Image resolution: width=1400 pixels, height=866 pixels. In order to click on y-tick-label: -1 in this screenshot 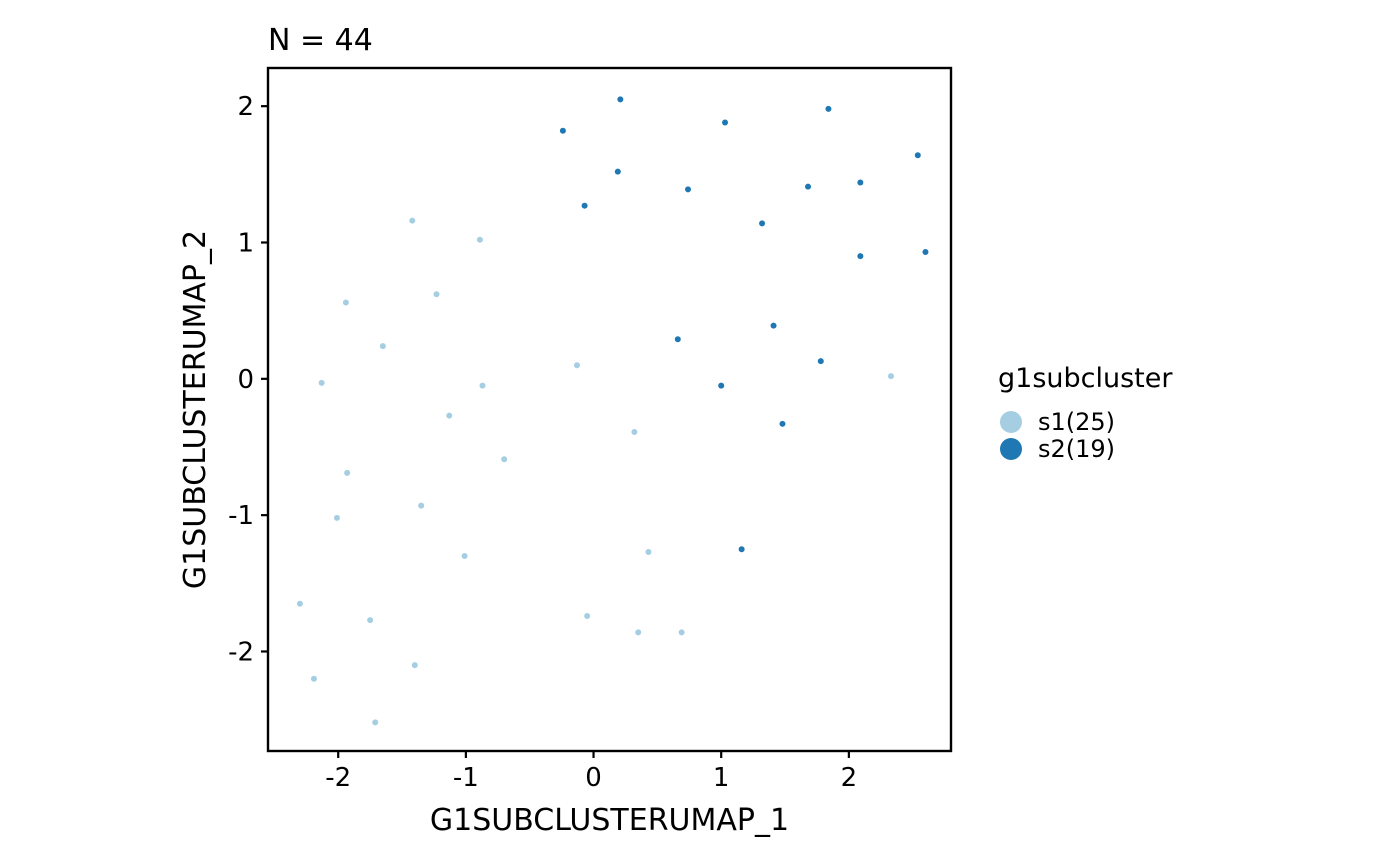, I will do `click(241, 516)`.